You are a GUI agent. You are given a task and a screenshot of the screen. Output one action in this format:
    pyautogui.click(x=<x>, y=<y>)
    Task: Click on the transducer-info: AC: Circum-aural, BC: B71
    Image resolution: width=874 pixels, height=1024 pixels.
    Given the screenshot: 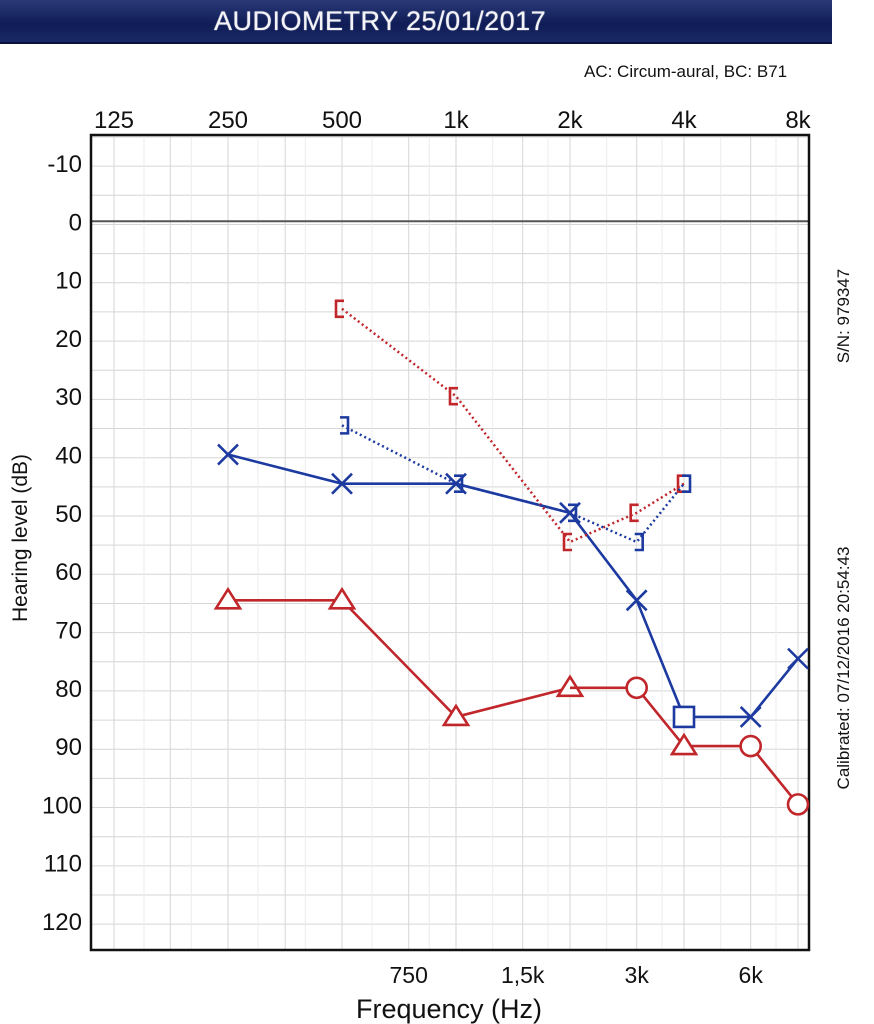 What is the action you would take?
    pyautogui.click(x=686, y=71)
    